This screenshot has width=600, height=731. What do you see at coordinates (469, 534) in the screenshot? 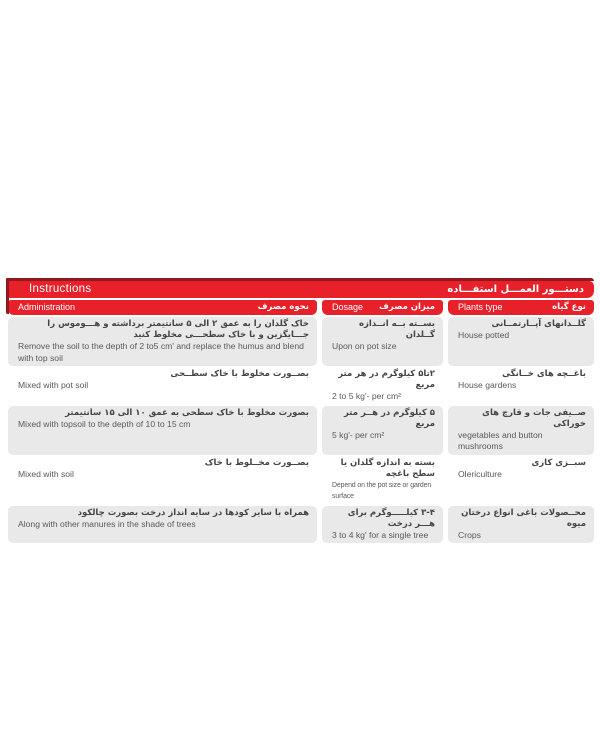
I see `plants-type-text-en: Crops` at bounding box center [469, 534].